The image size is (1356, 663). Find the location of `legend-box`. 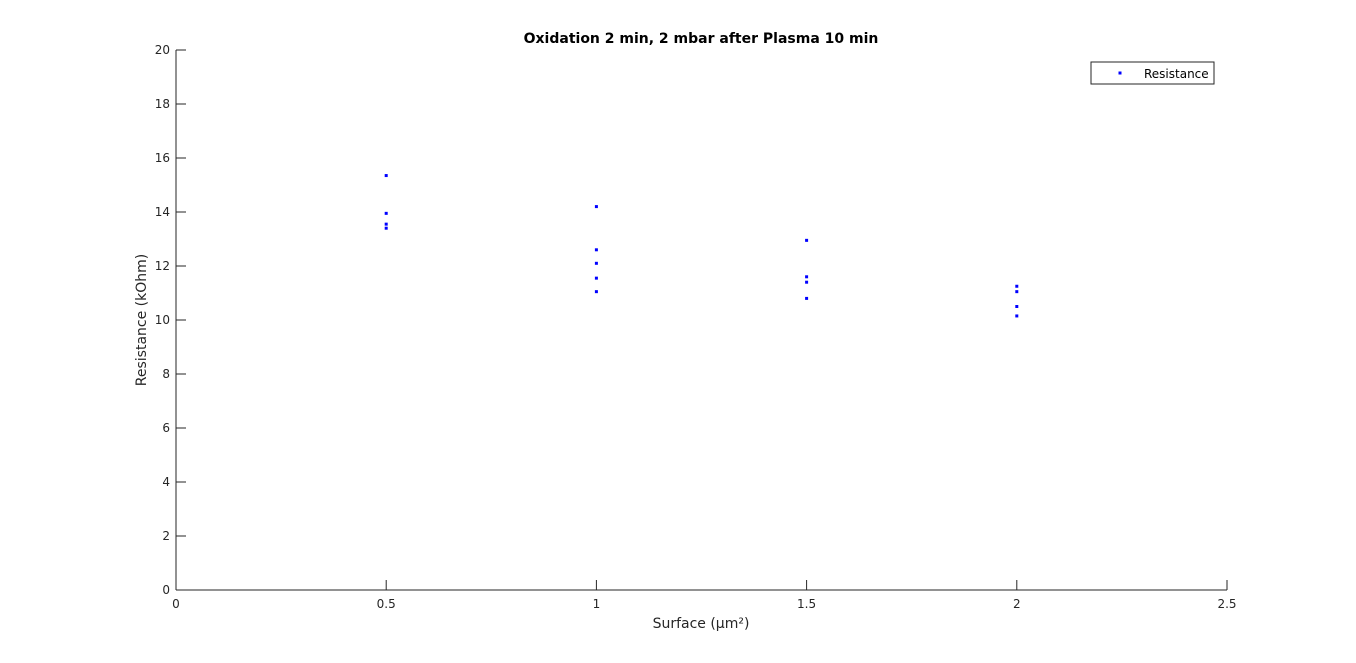

legend-box is located at coordinates (1152, 73).